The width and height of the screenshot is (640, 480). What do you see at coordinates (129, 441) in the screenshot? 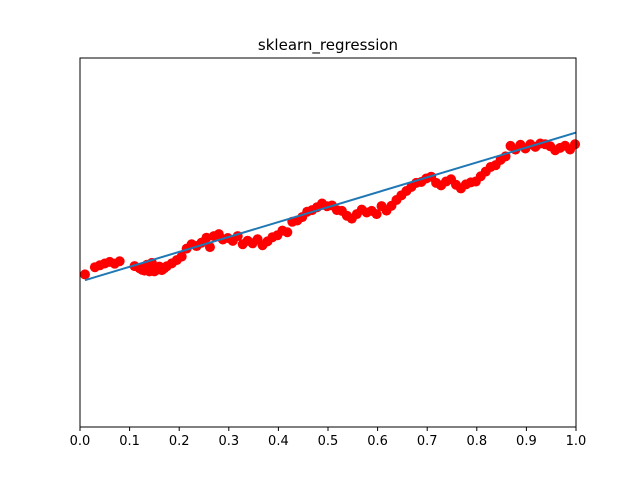
I see `x-tick-label-1: 0.1` at bounding box center [129, 441].